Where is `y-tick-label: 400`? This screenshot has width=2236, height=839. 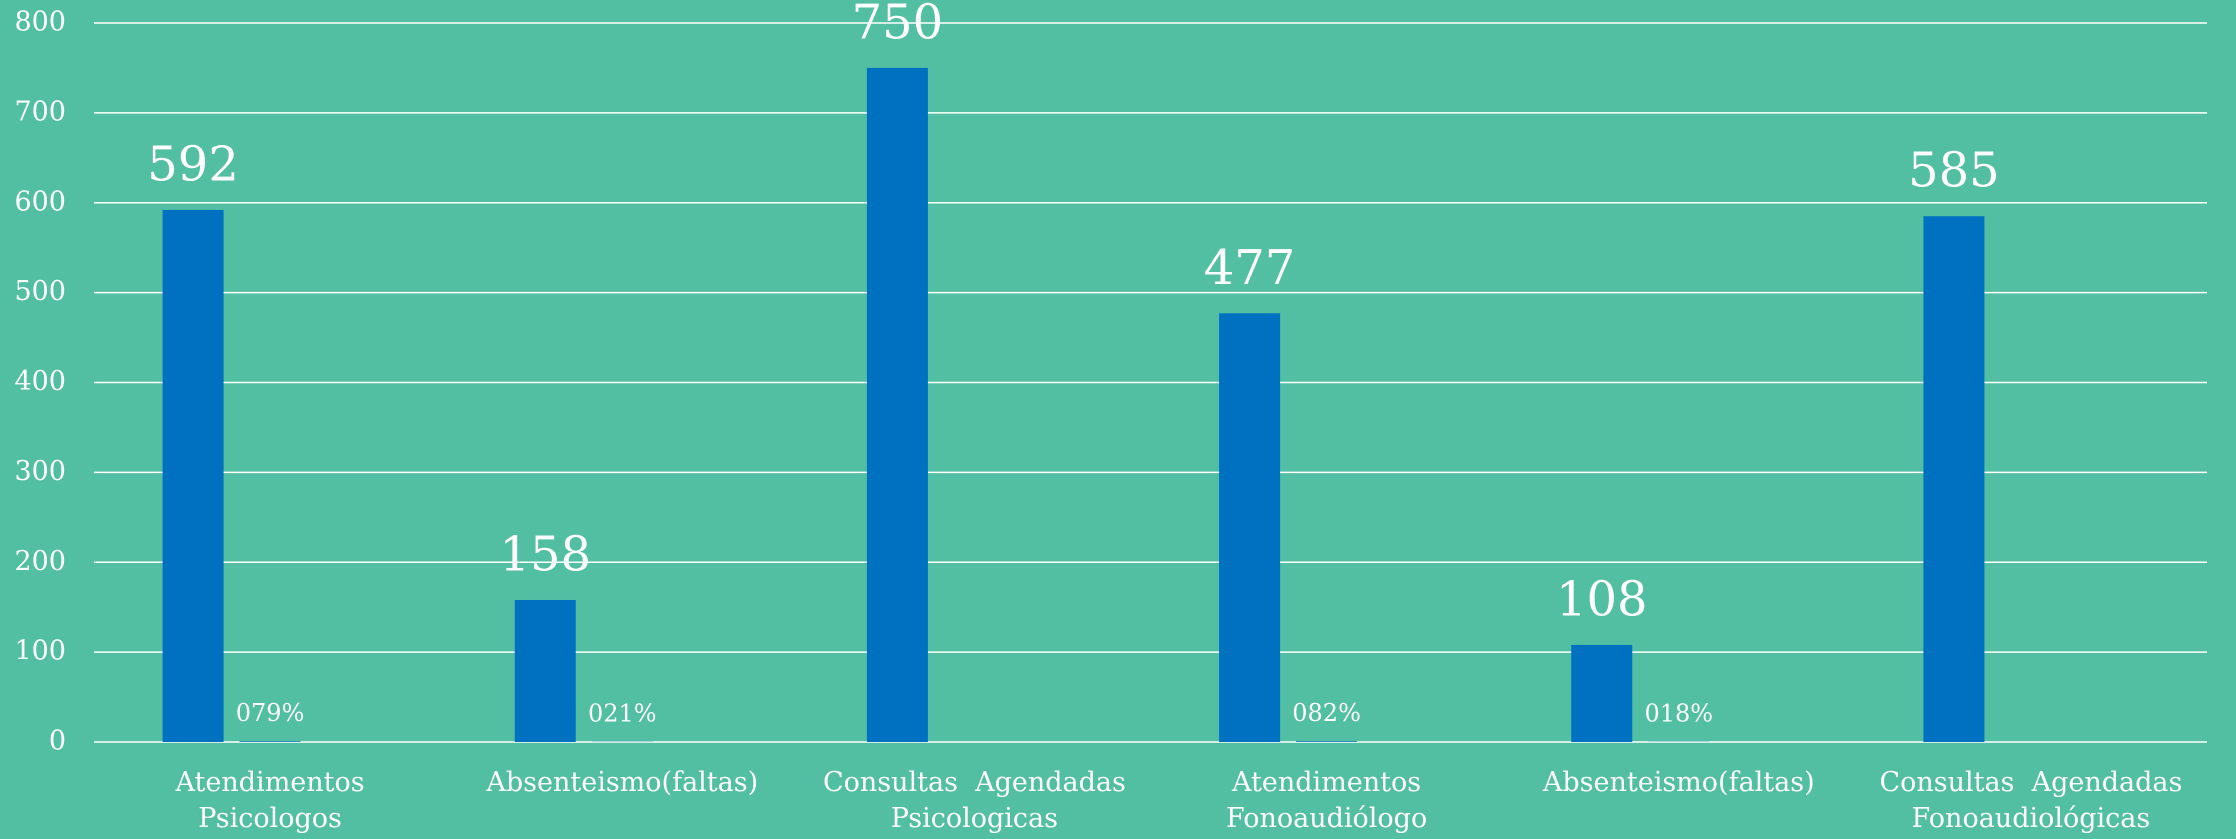
y-tick-label: 400 is located at coordinates (40, 381).